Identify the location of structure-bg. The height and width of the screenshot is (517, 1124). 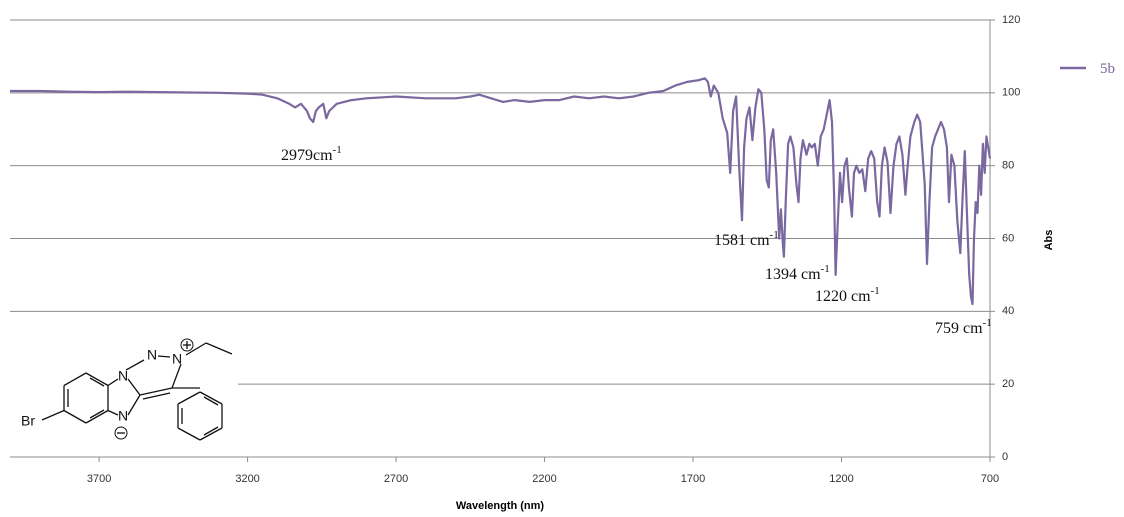
(124, 390).